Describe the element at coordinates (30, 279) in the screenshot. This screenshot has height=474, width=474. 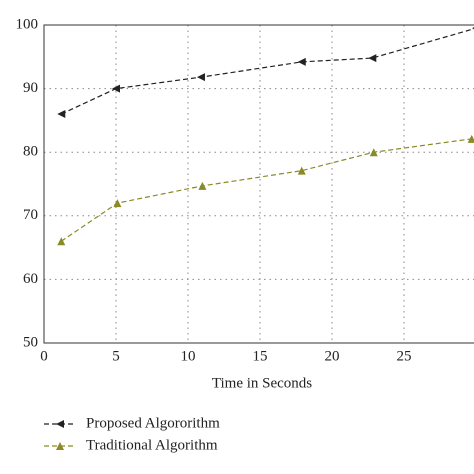
I see `y-tick-label: 60` at that location.